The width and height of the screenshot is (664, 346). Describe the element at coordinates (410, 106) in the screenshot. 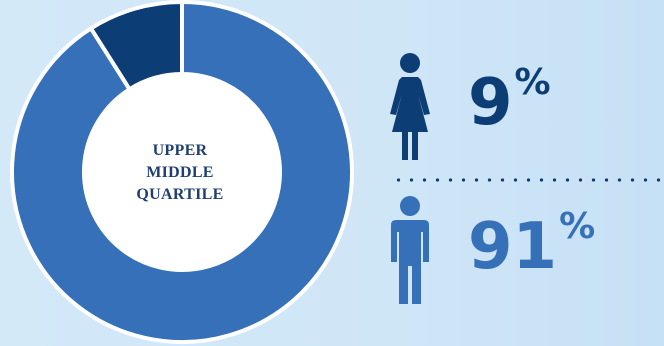

I see `female-person-icon` at that location.